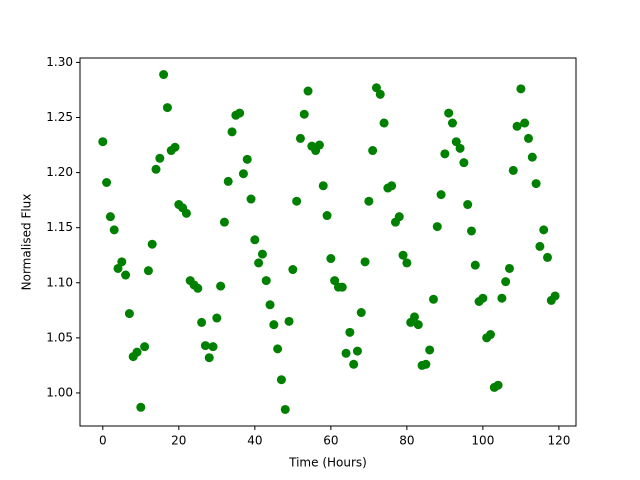  Describe the element at coordinates (59, 337) in the screenshot. I see `y-tick-label: 1.05` at that location.